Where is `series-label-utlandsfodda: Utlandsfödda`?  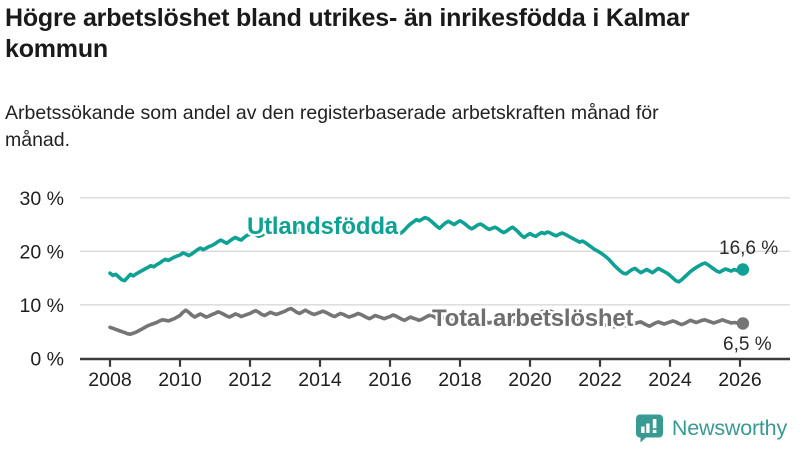
series-label-utlandsfodda: Utlandsfödda is located at coordinates (322, 226).